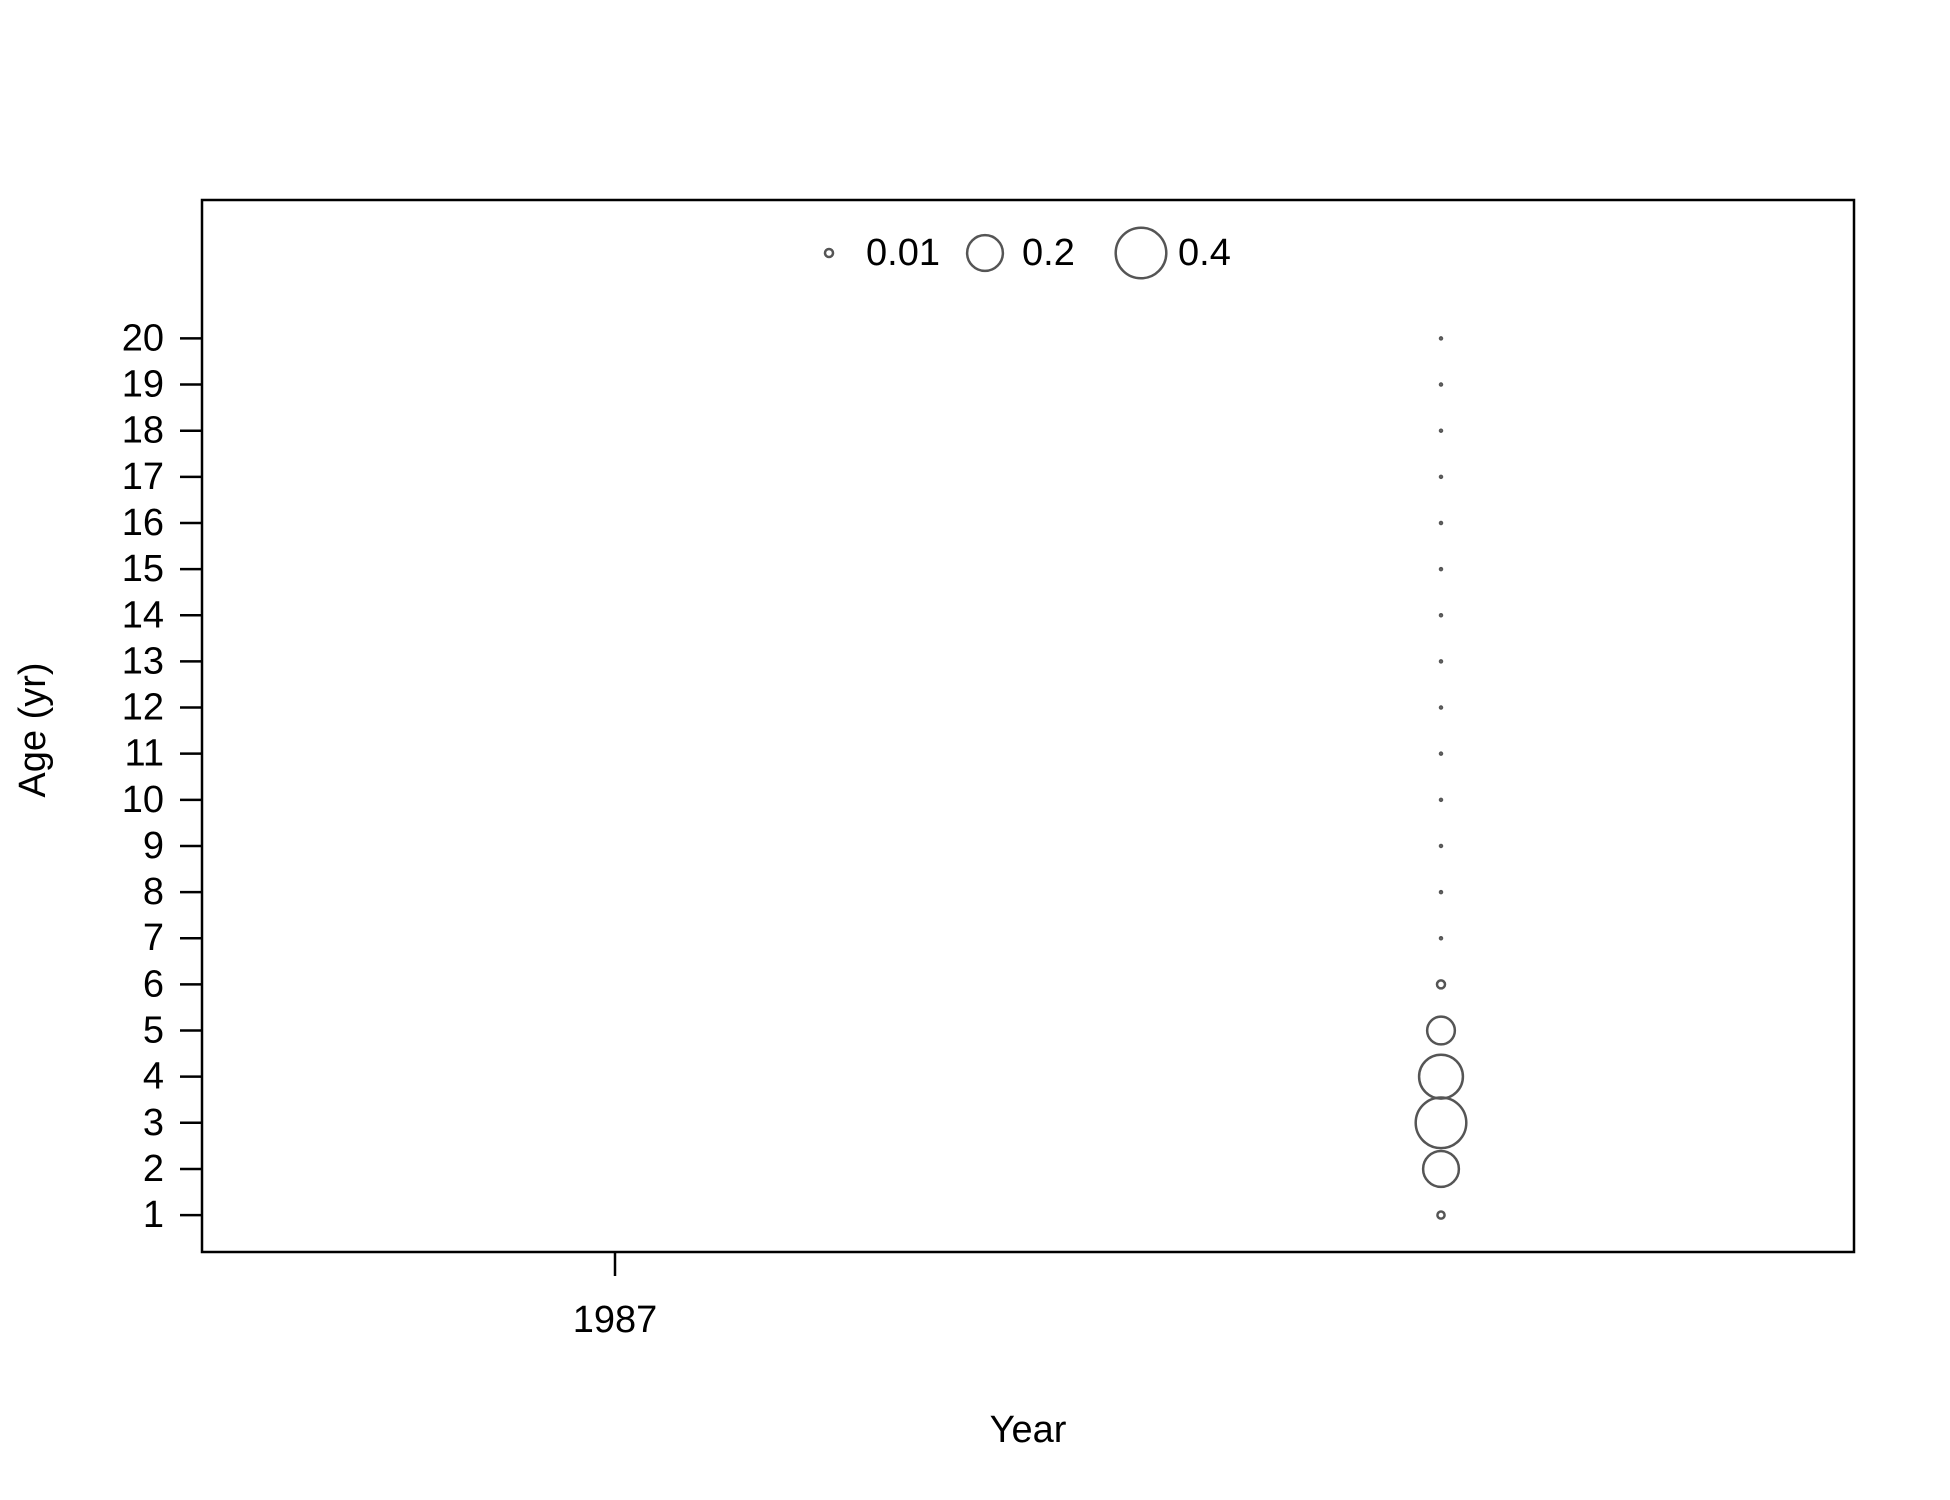  I want to click on y-tick-label: 12, so click(143, 708).